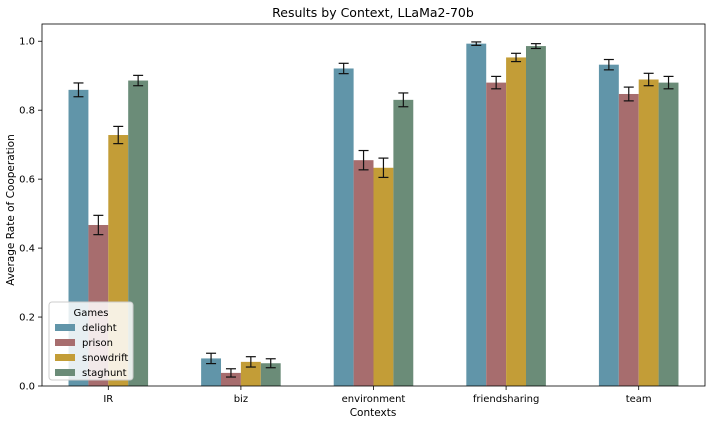 This screenshot has height=424, width=712. I want to click on legend-swatch-delight, so click(65, 327).